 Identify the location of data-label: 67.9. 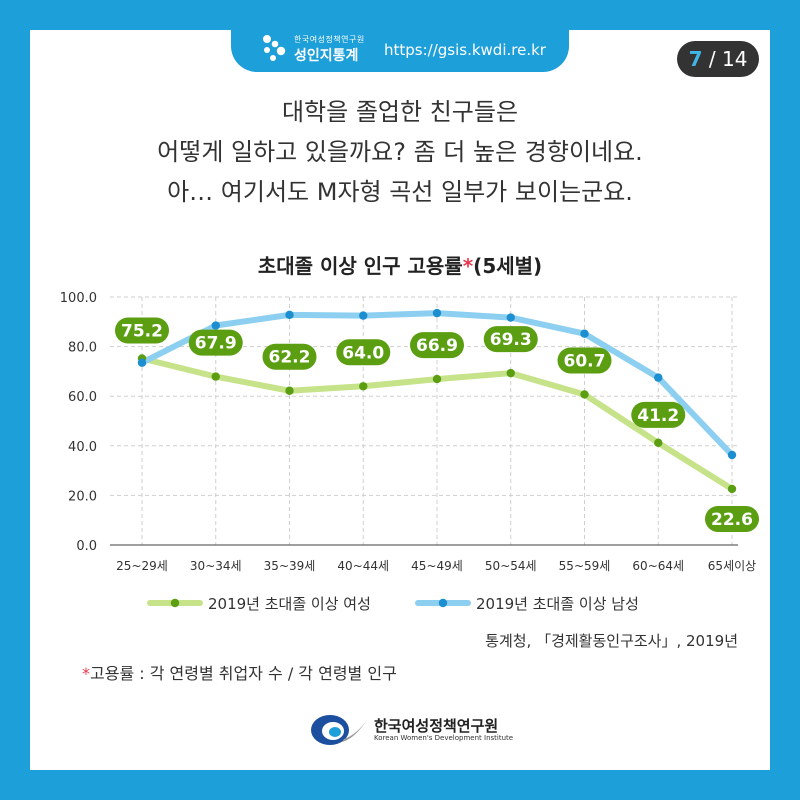
(216, 344).